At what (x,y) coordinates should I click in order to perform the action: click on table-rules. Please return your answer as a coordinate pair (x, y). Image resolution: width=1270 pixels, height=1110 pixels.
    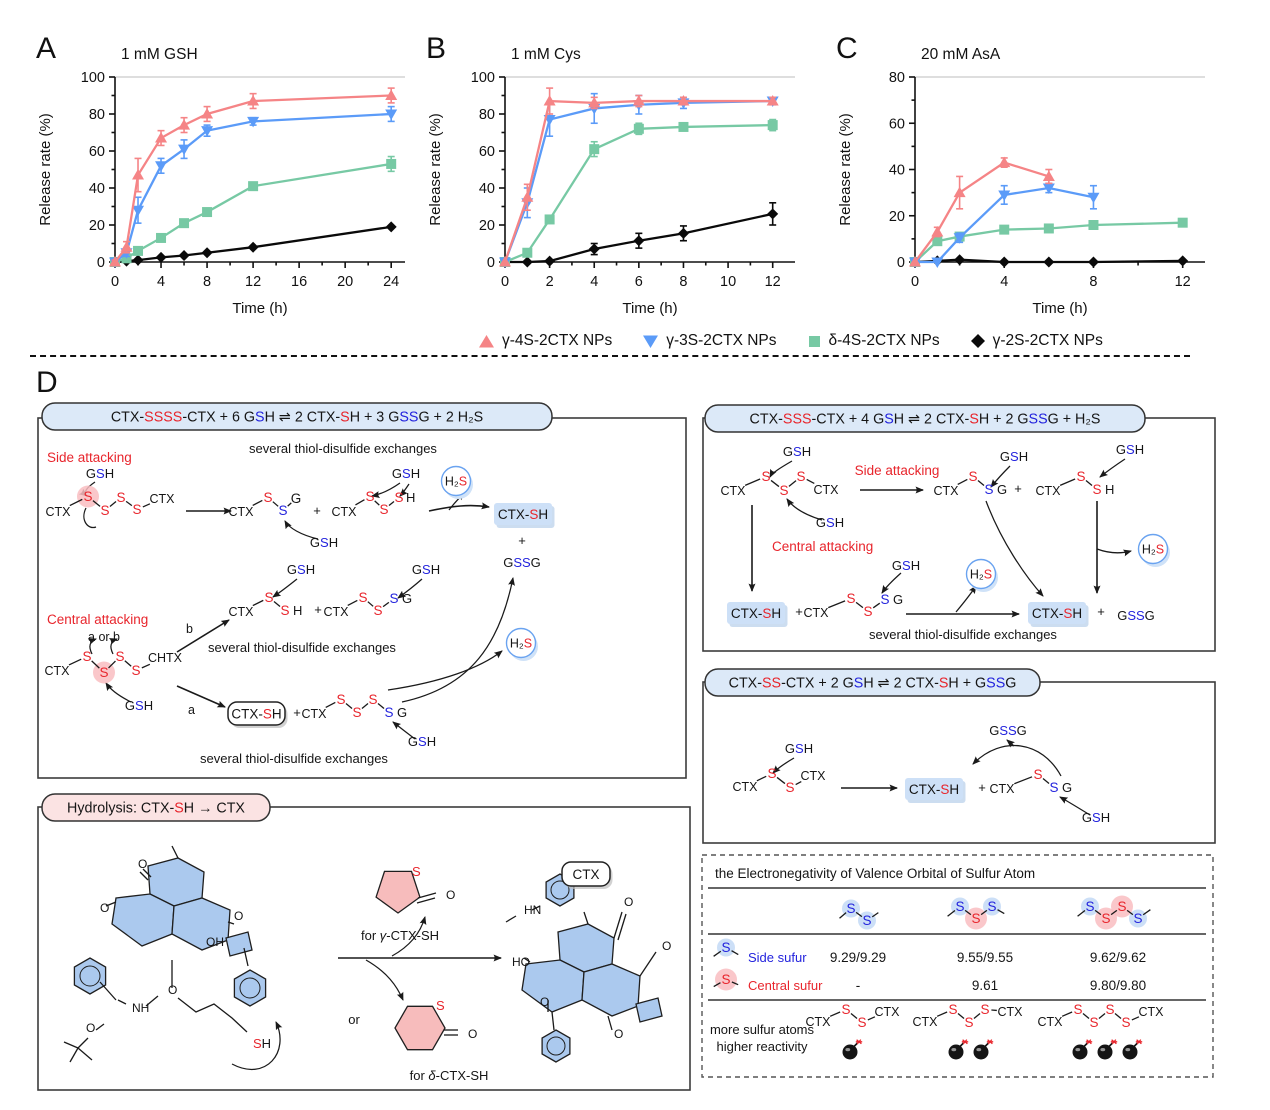
    Looking at the image, I should click on (957, 944).